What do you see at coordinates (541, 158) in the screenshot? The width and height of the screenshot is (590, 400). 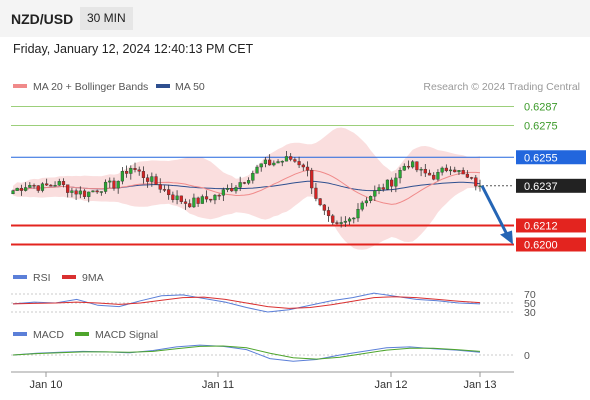 I see `level-label-0.6255: 0.6255` at bounding box center [541, 158].